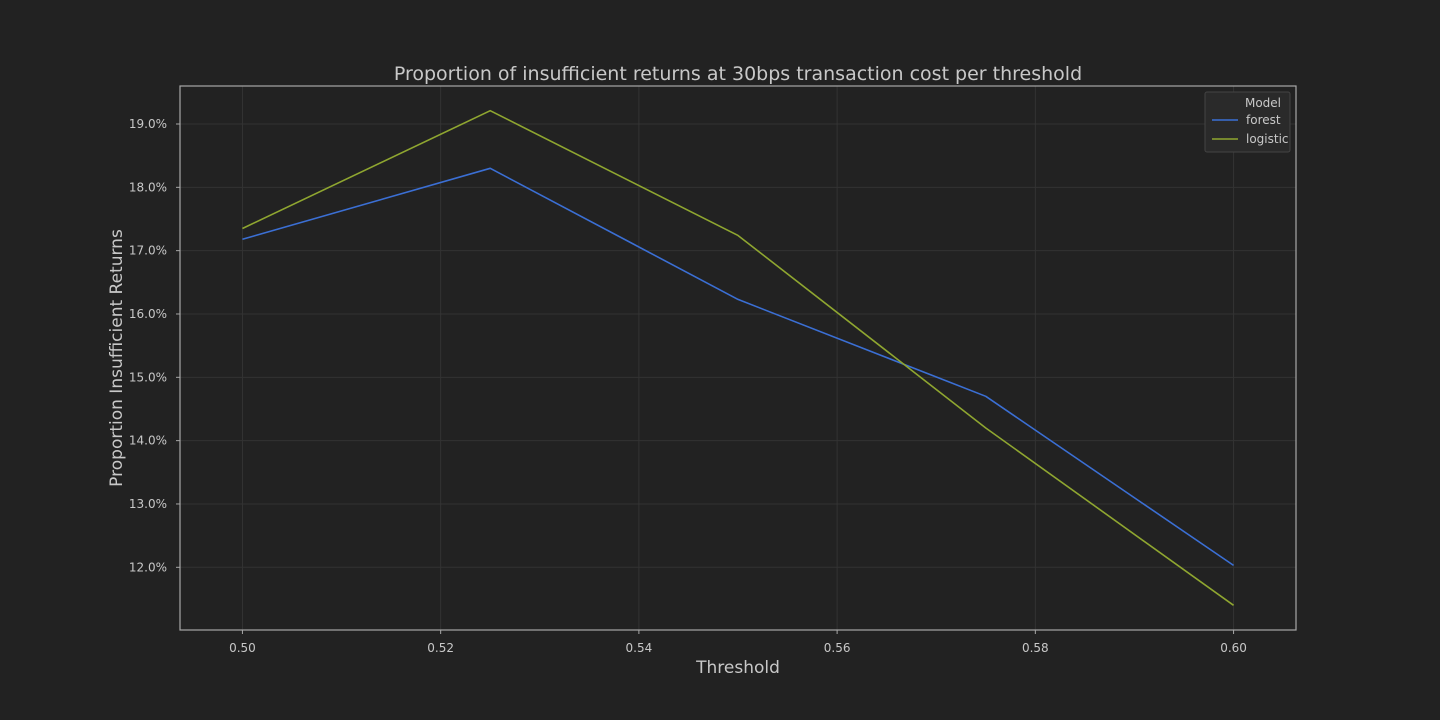 This screenshot has width=1440, height=720. Describe the element at coordinates (1263, 103) in the screenshot. I see `legend-title: Model` at that location.